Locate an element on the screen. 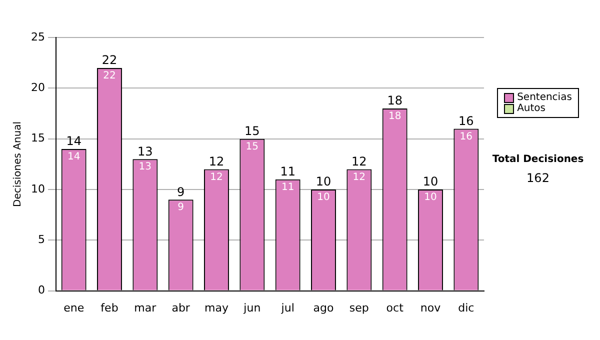 The width and height of the screenshot is (600, 340). y-tick-label: 20 is located at coordinates (37, 87).